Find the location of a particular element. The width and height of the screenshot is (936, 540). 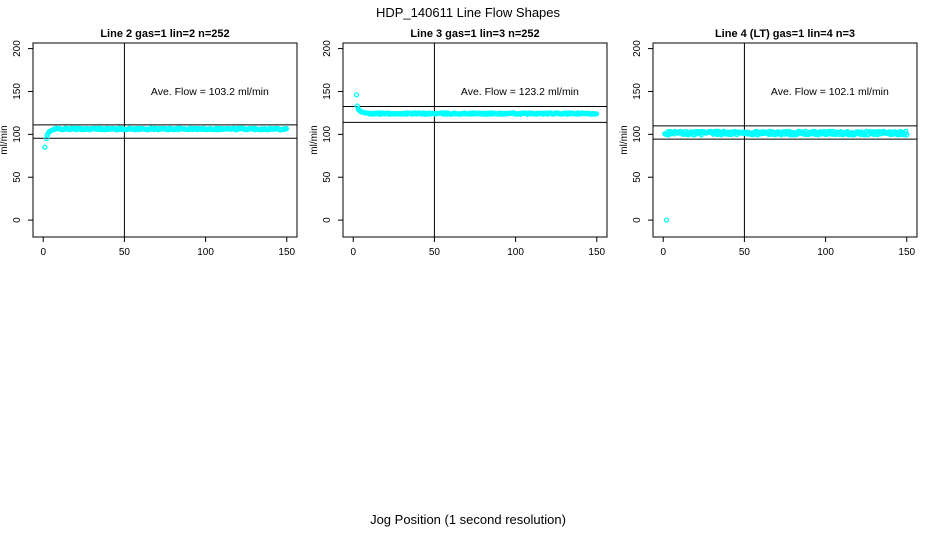

panel-title: Line 2 gas=1 lin=2 n=252 is located at coordinates (164, 34).